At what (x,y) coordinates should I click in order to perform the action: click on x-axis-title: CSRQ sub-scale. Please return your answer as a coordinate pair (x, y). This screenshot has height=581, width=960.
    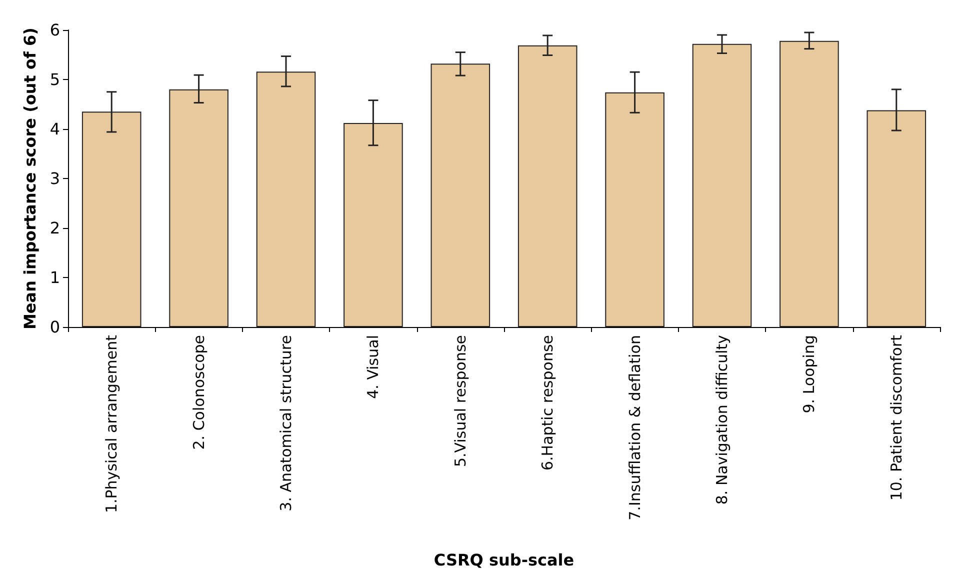
    Looking at the image, I should click on (504, 560).